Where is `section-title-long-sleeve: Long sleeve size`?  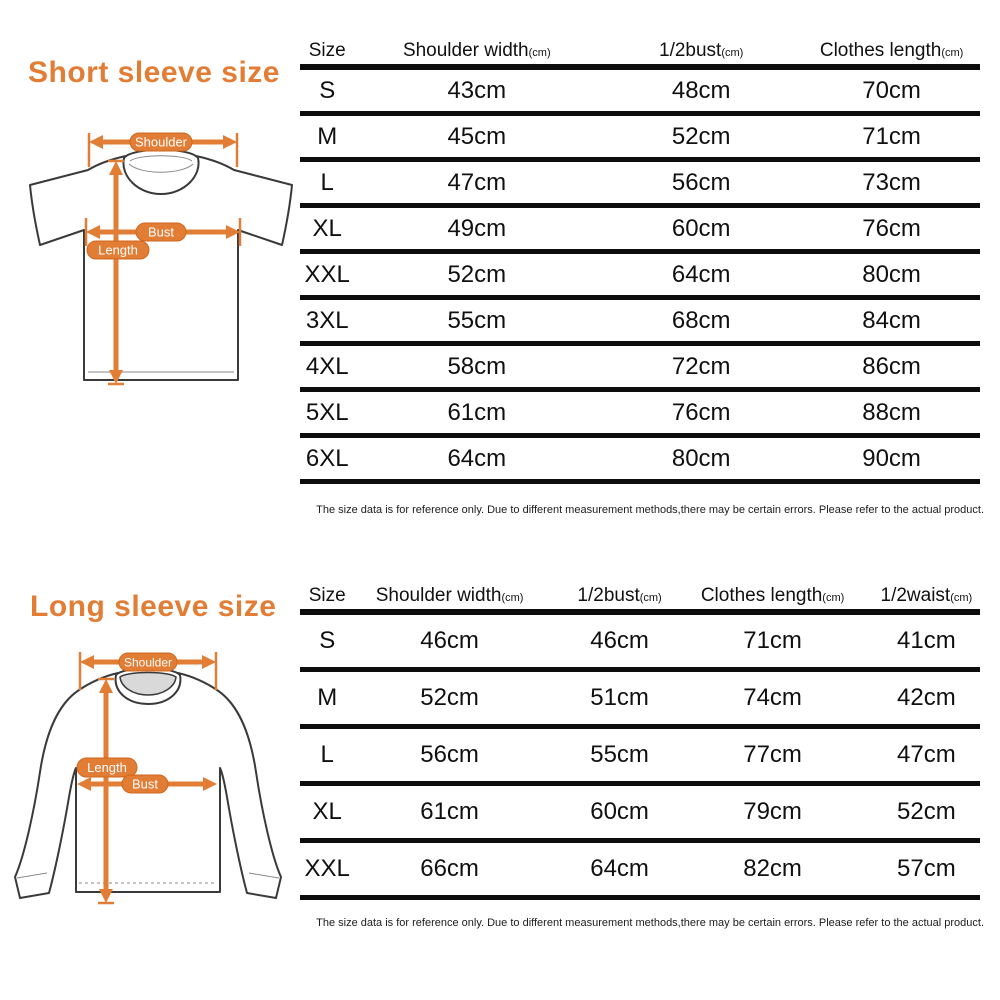 section-title-long-sleeve: Long sleeve size is located at coordinates (153, 607).